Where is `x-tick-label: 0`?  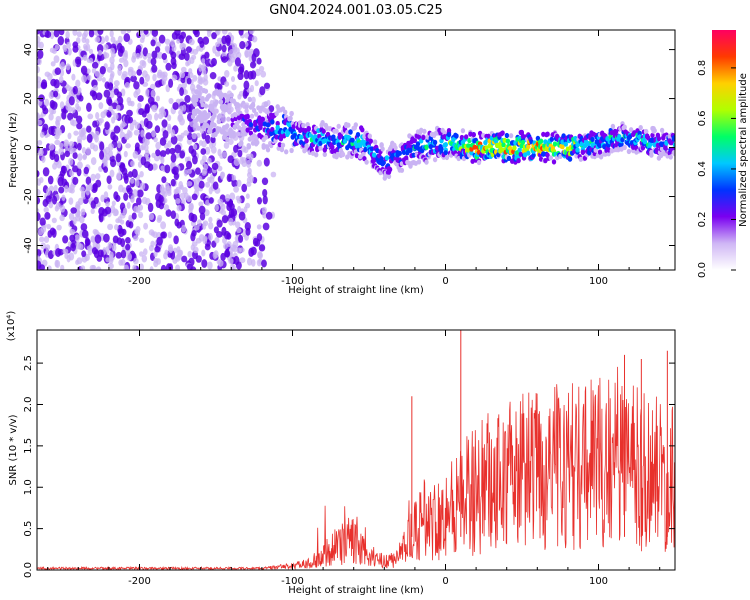 x-tick-label: 0 is located at coordinates (445, 581).